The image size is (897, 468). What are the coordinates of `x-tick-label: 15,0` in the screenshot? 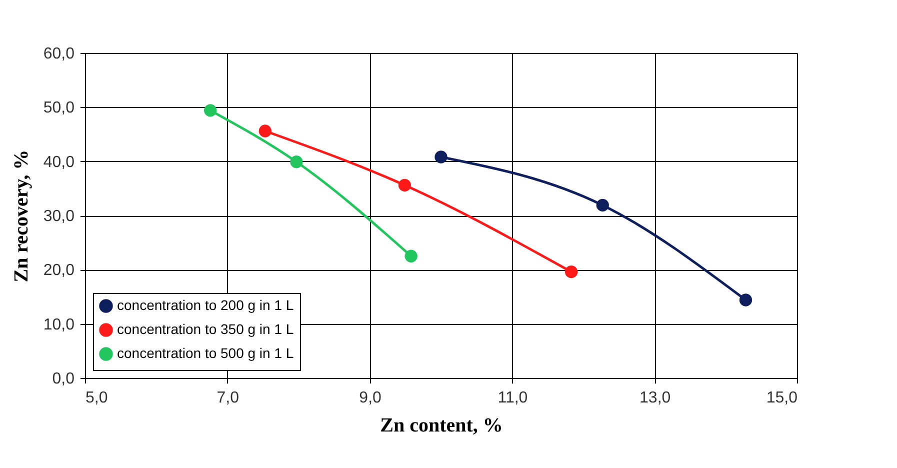 It's located at (782, 398).